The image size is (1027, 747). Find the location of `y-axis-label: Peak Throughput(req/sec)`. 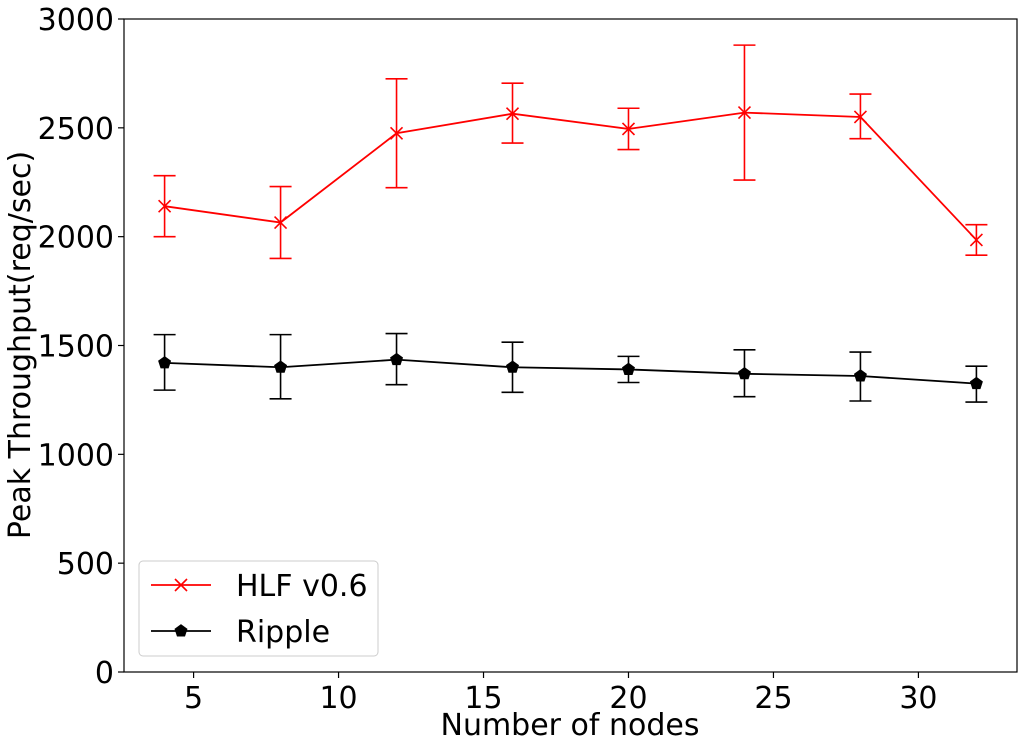

y-axis-label: Peak Throughput(req/sec) is located at coordinates (20, 345).